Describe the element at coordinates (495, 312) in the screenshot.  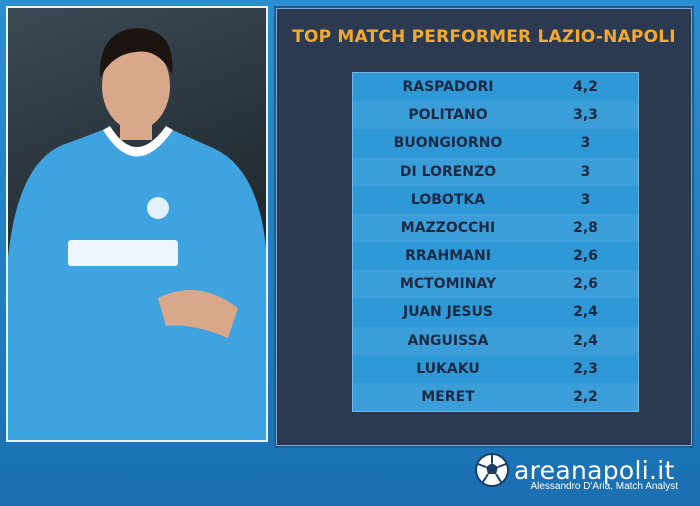
I see `table-row: JUAN JESUS 2,4` at that location.